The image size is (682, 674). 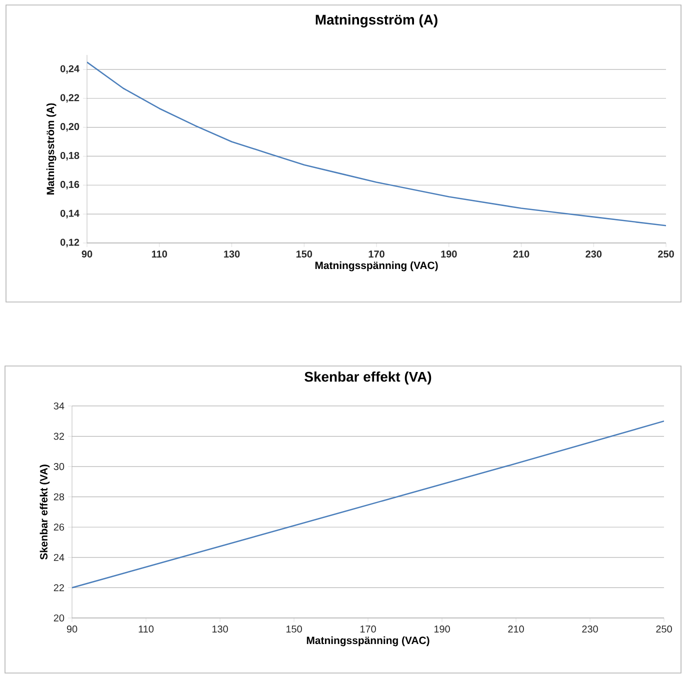 What do you see at coordinates (59, 466) in the screenshot?
I see `y-tick-label: 30` at bounding box center [59, 466].